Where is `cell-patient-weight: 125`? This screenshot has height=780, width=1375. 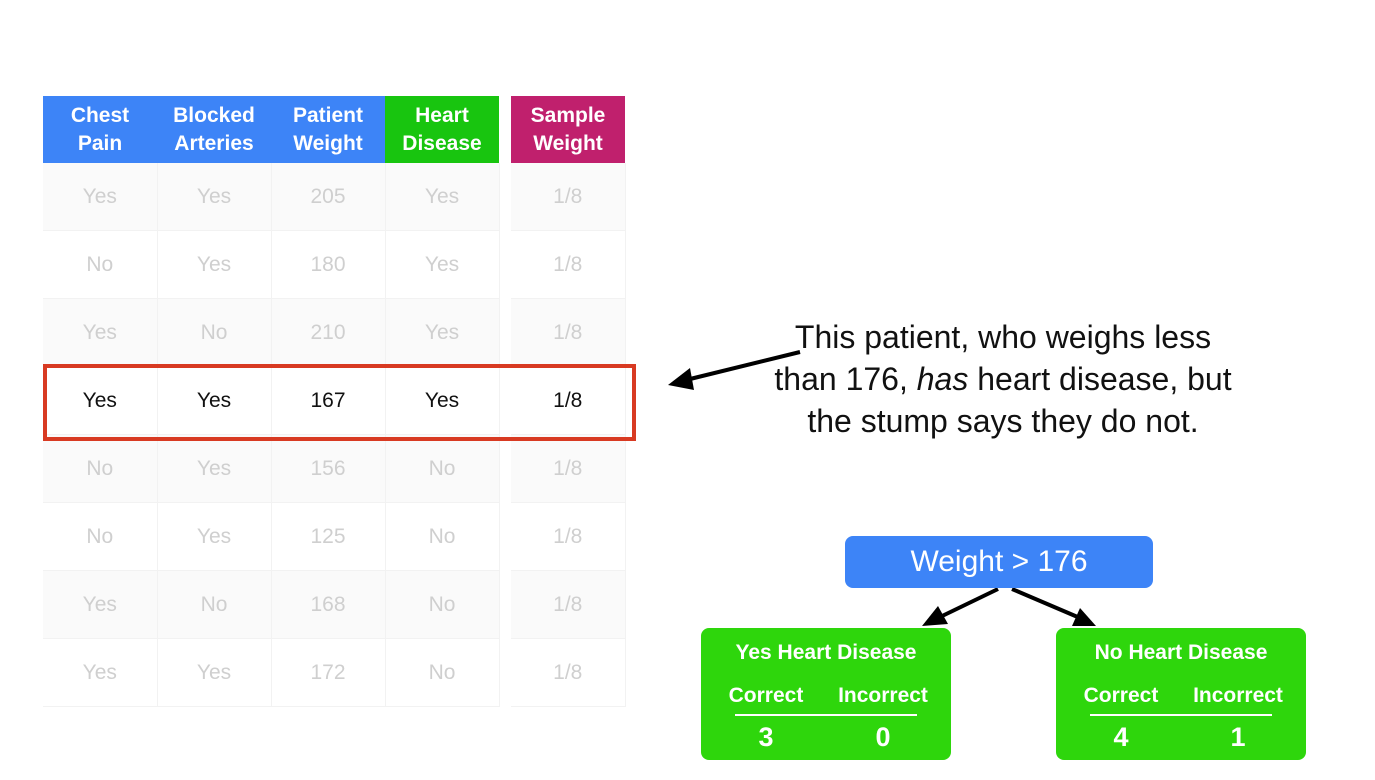 cell-patient-weight: 125 is located at coordinates (328, 536).